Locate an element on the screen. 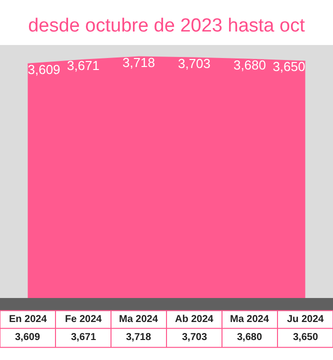  x-tick-label: Ju 2024 is located at coordinates (305, 319).